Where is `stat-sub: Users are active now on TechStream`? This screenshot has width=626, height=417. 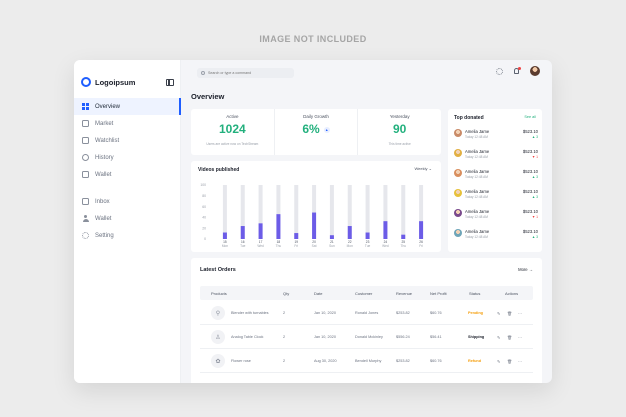
stat-sub: Users are active now on TechStream is located at coordinates (232, 144).